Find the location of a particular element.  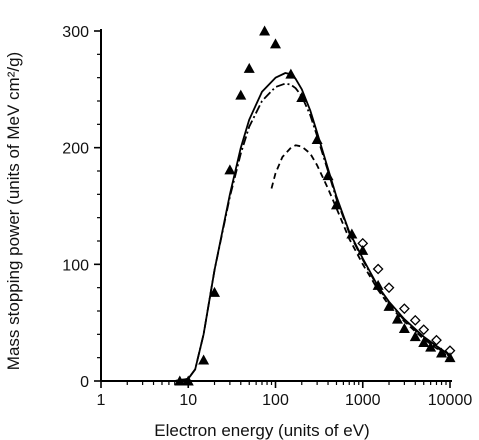

x-tick-label: 10 is located at coordinates (188, 400).